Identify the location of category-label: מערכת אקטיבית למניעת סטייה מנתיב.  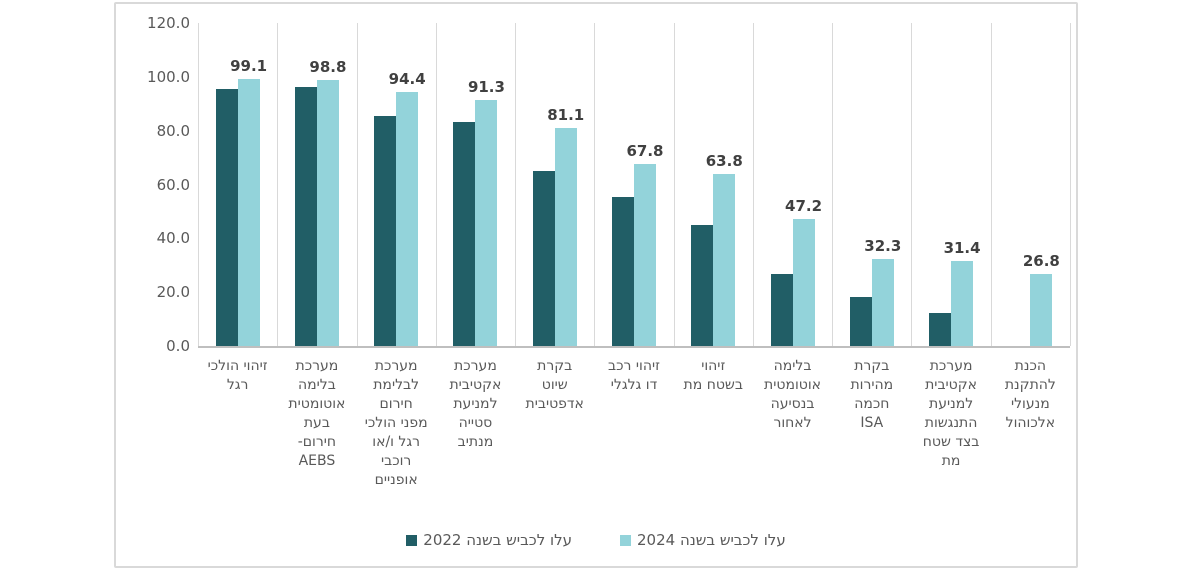
(475, 404).